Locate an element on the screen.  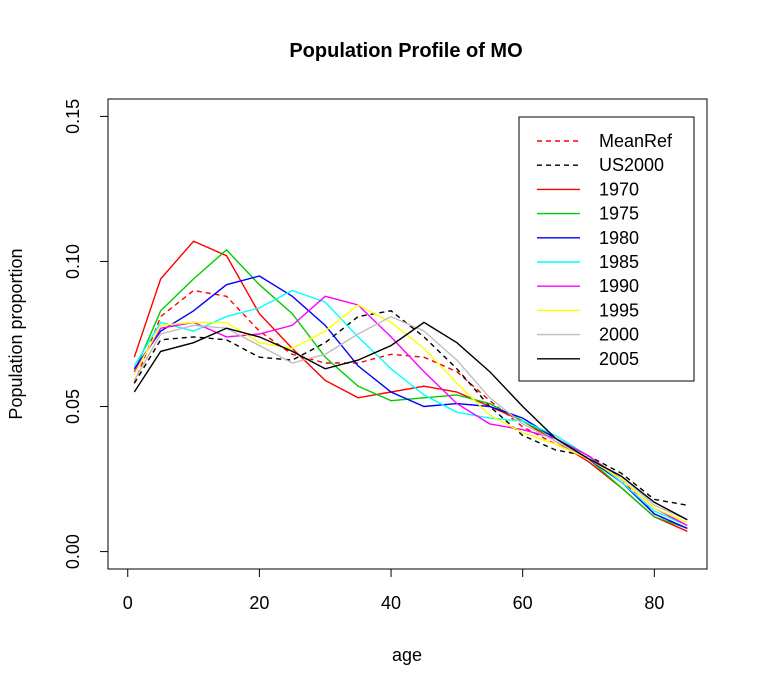
legend-label-1990: 1990 is located at coordinates (619, 286).